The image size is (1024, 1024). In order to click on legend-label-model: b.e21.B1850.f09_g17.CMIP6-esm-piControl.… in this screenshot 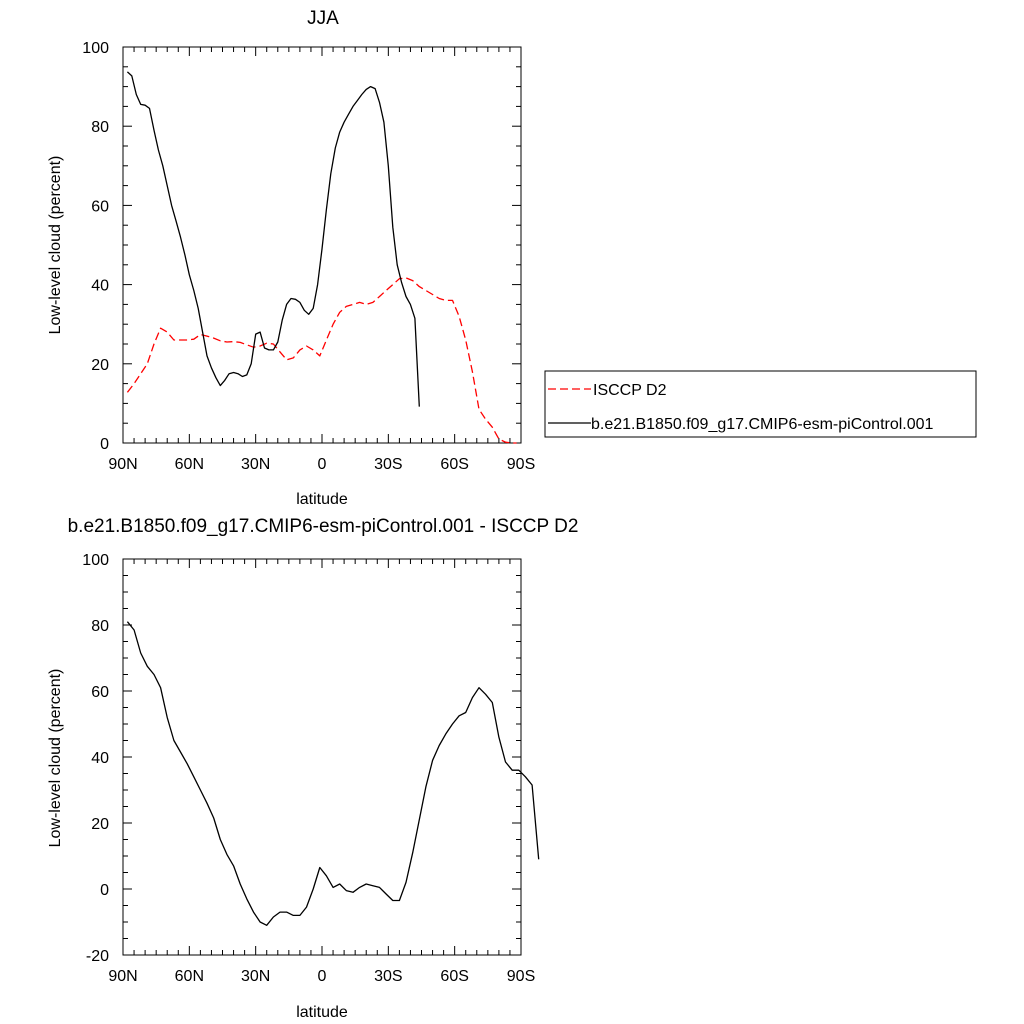, I will do `click(762, 424)`.